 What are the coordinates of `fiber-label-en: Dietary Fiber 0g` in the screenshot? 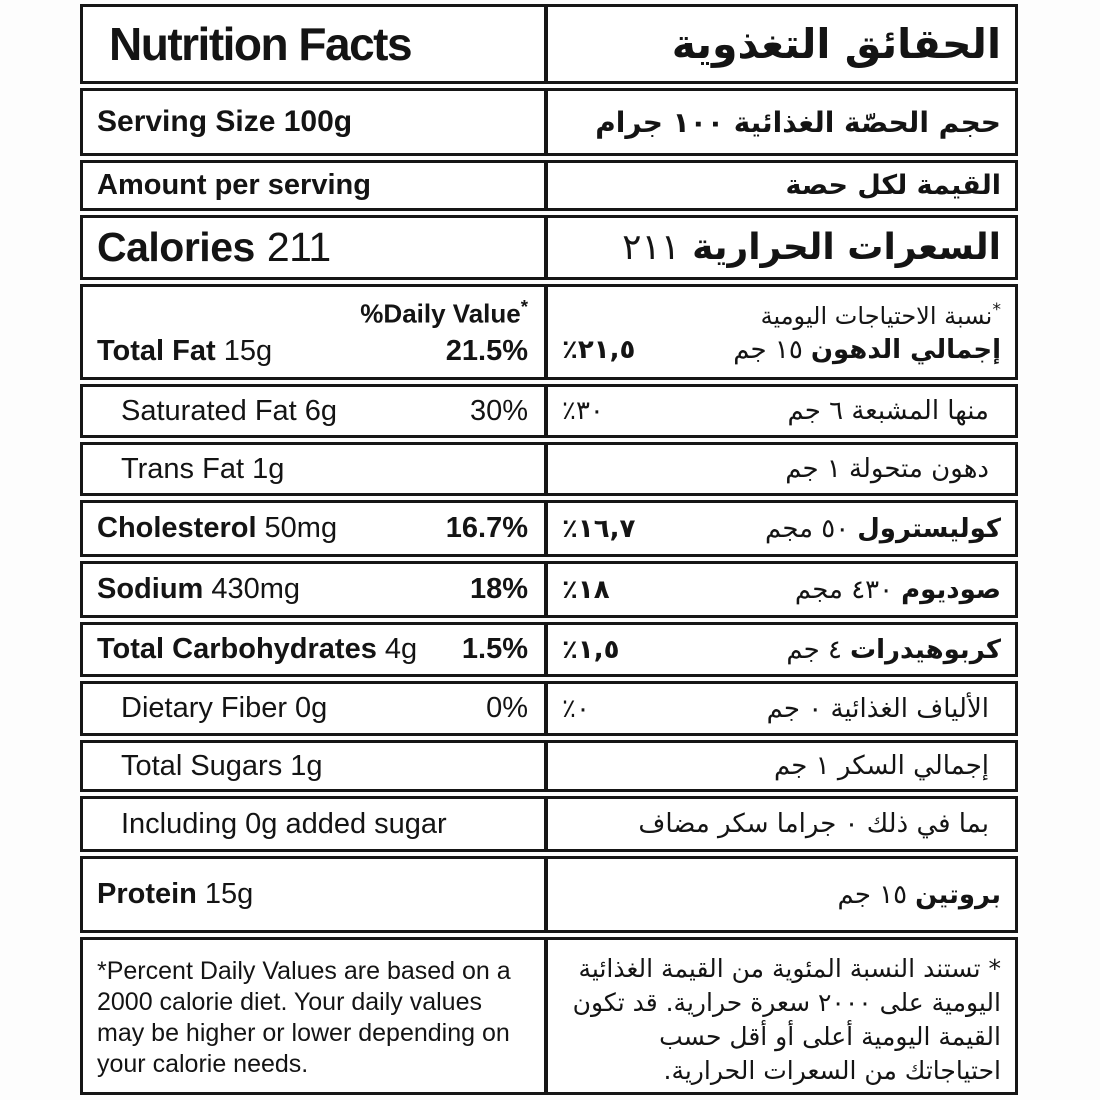 It's located at (224, 708).